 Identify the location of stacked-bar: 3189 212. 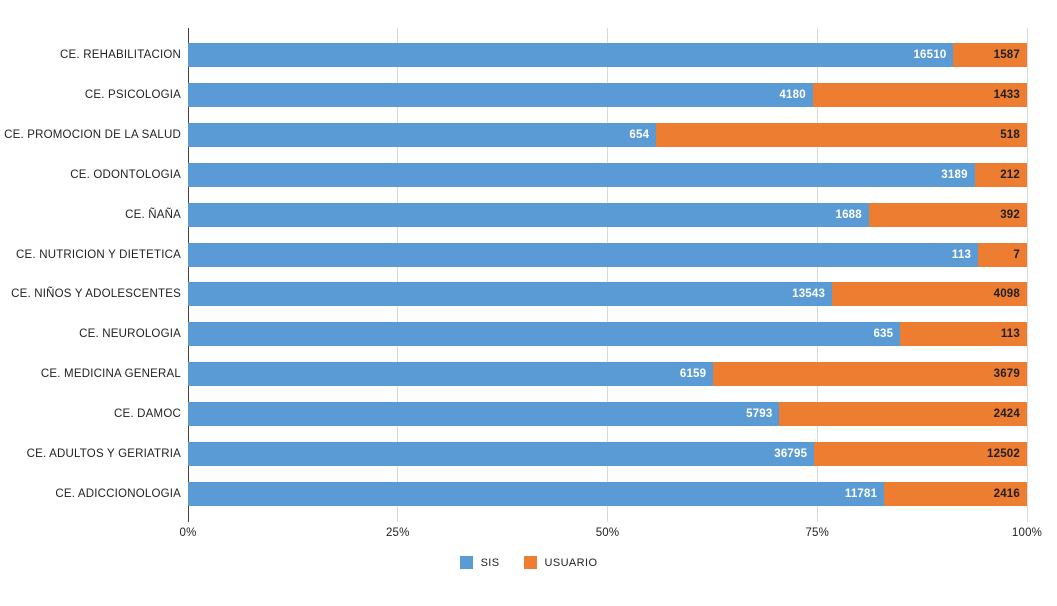
(607, 174).